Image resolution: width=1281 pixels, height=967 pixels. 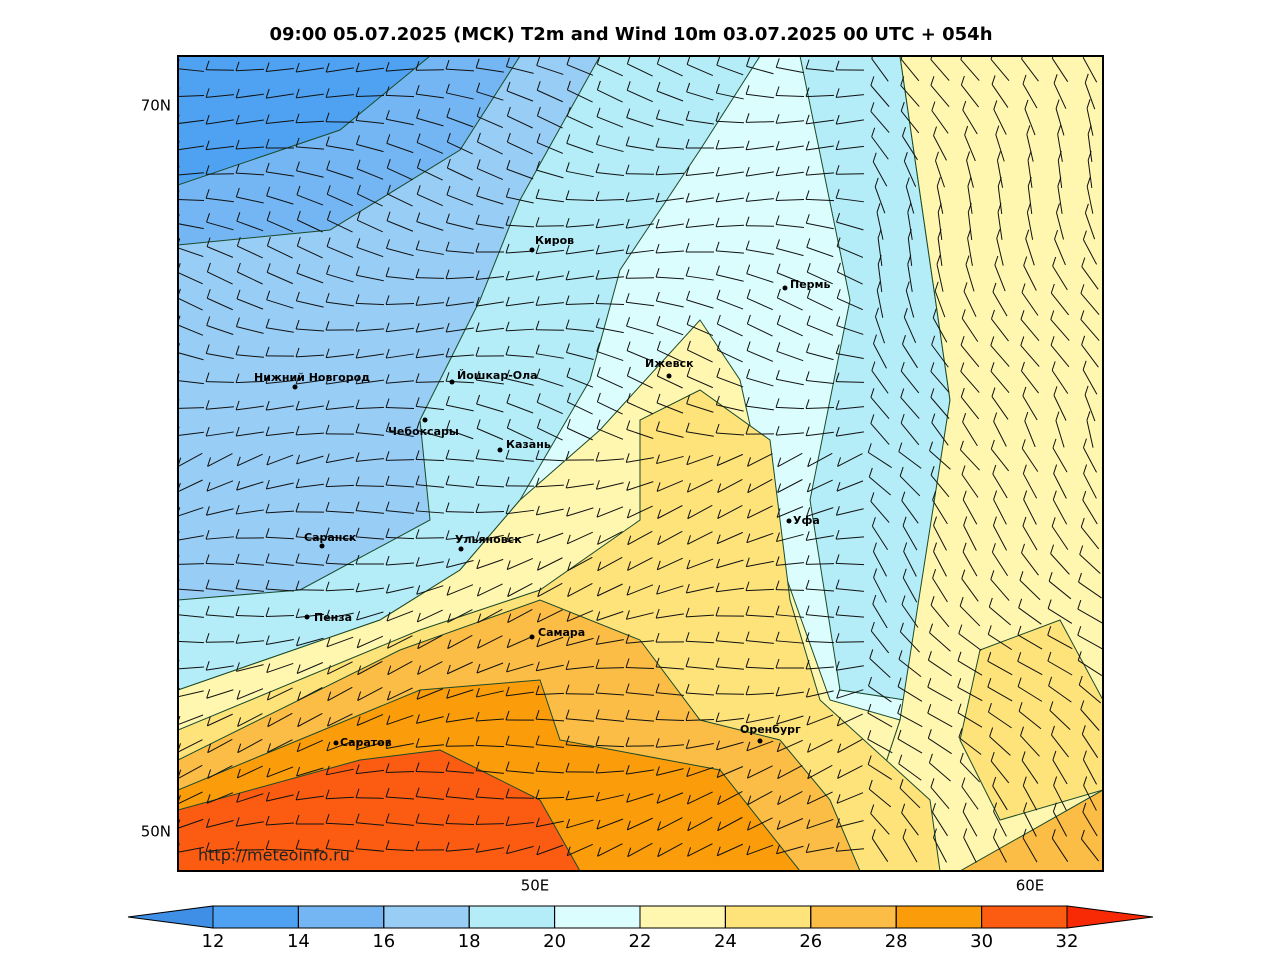 I want to click on colorbar-tick-label: 12, so click(x=213, y=941).